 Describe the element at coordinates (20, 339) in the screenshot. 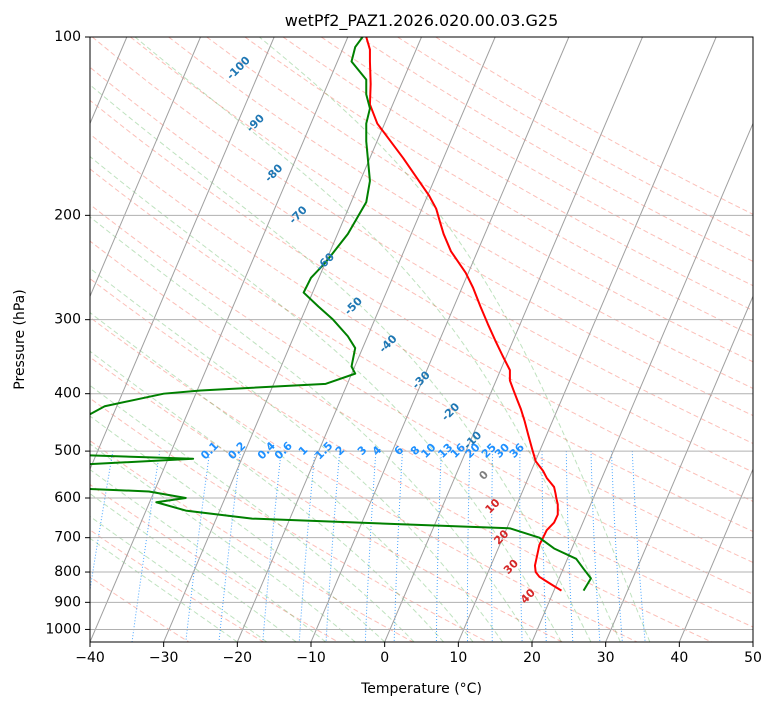

I see `y-axis-title: Pressure (hPa)` at that location.